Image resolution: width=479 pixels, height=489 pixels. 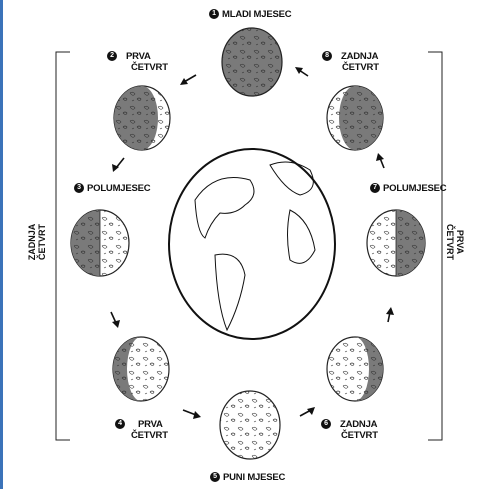 I want to click on left-bracket, so click(x=62, y=246).